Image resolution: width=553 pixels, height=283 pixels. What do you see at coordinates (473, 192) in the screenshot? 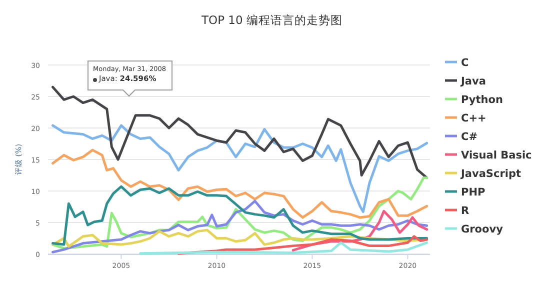
I see `legend-label: PHP` at bounding box center [473, 192].